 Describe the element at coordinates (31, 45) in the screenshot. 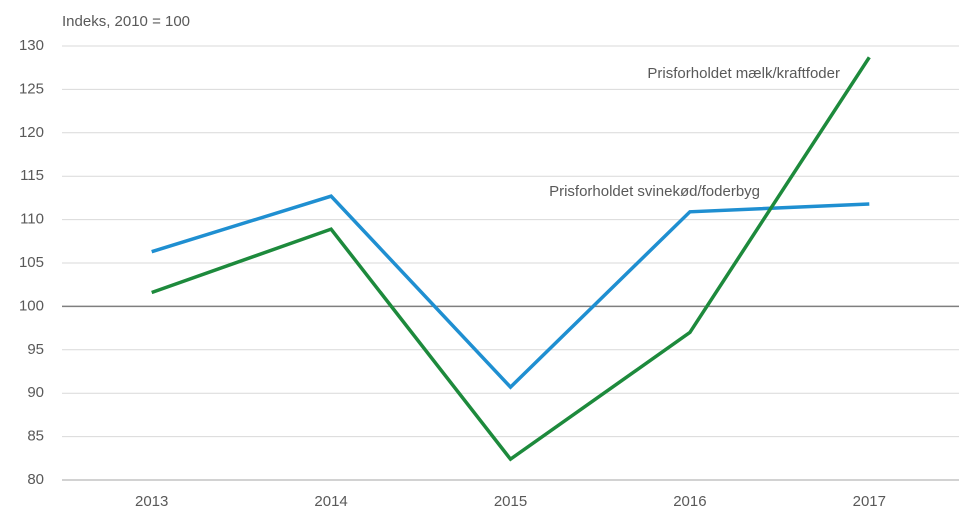

I see `y-tick-label: 130` at that location.